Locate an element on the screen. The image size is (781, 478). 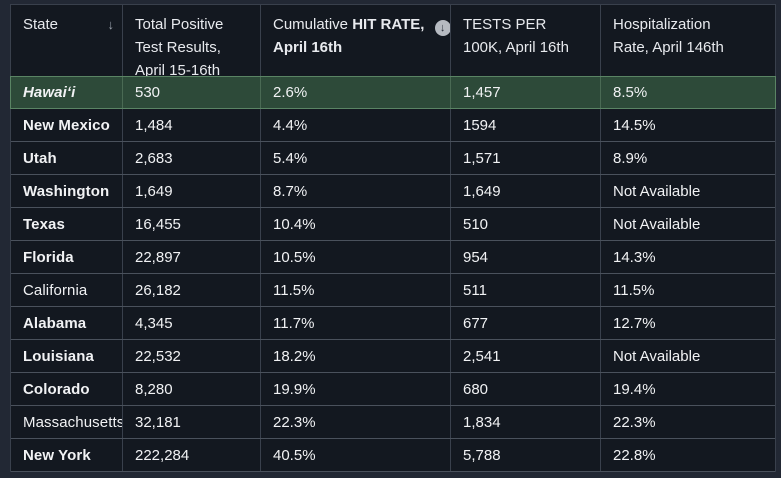
header-line: TESTS PER is located at coordinates (505, 24).